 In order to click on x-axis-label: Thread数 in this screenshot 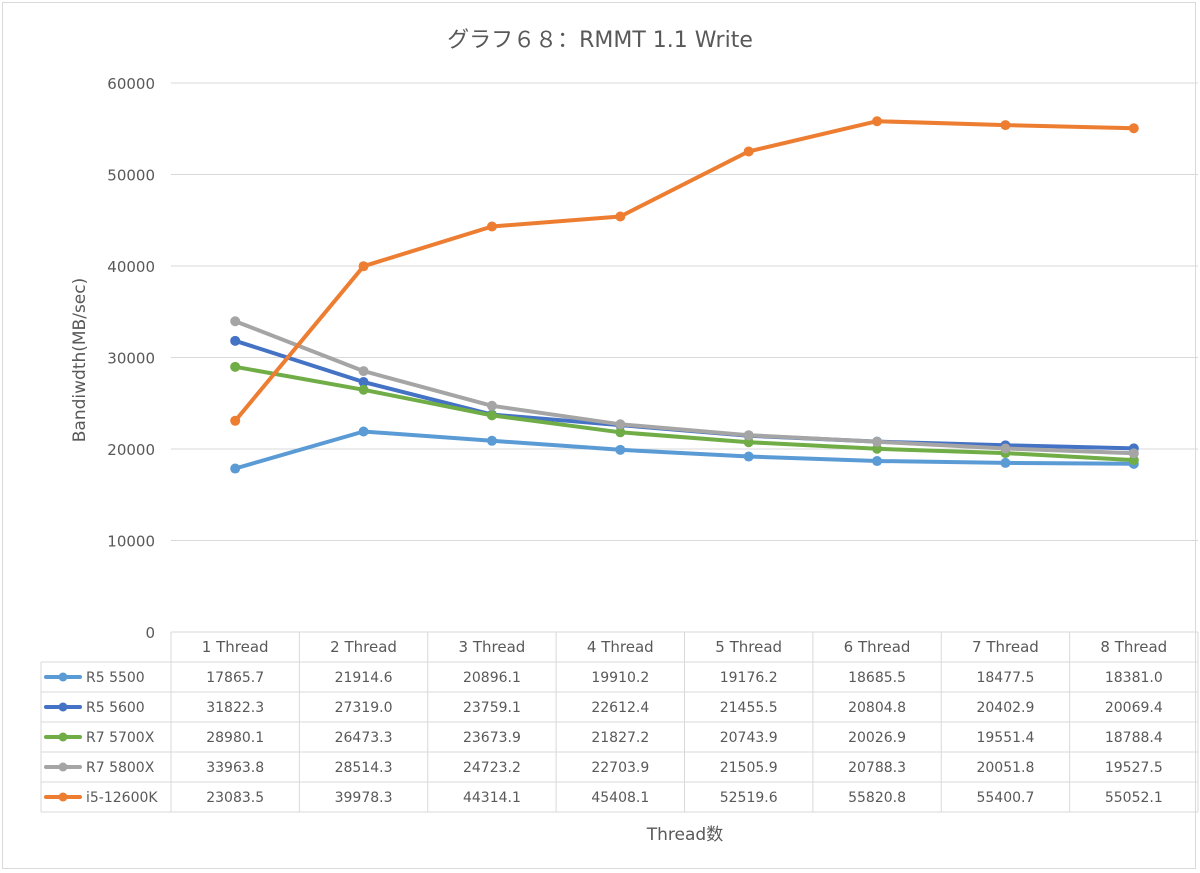, I will do `click(685, 835)`.